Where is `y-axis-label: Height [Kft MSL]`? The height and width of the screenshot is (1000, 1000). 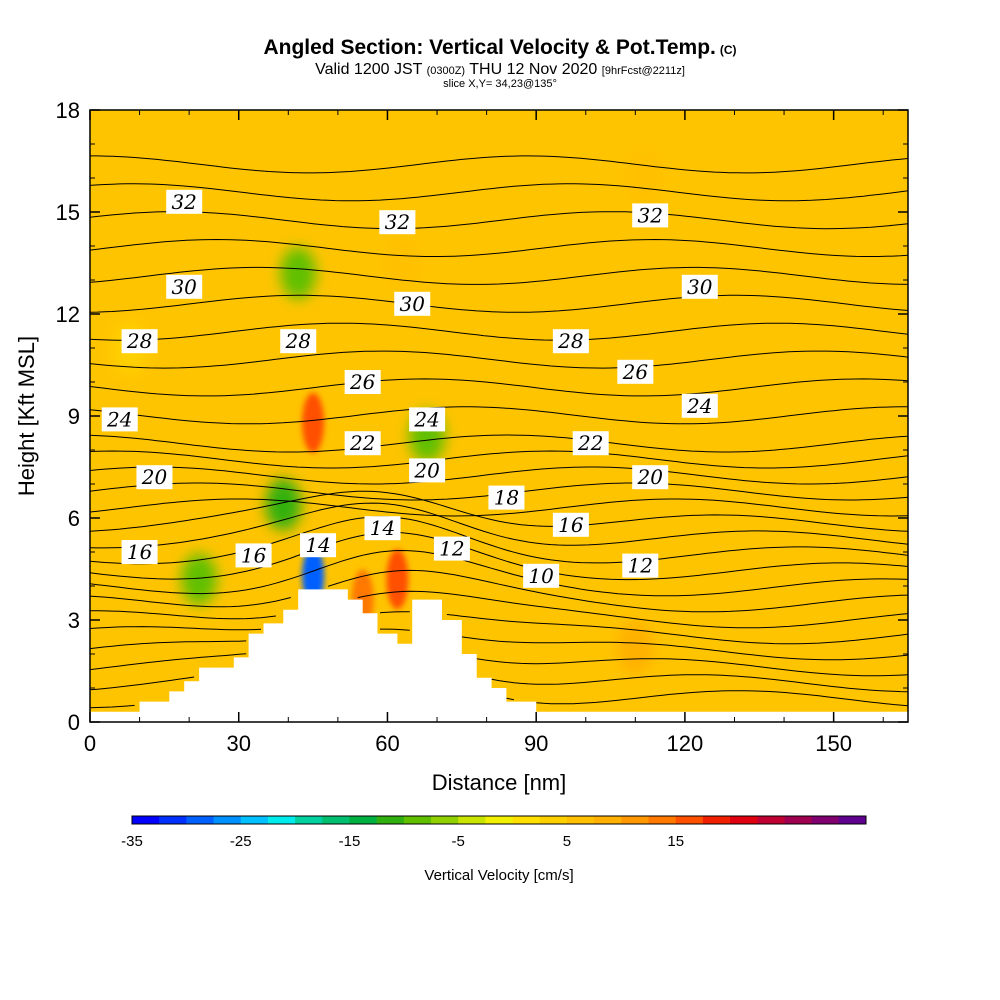 y-axis-label: Height [Kft MSL] is located at coordinates (26, 416).